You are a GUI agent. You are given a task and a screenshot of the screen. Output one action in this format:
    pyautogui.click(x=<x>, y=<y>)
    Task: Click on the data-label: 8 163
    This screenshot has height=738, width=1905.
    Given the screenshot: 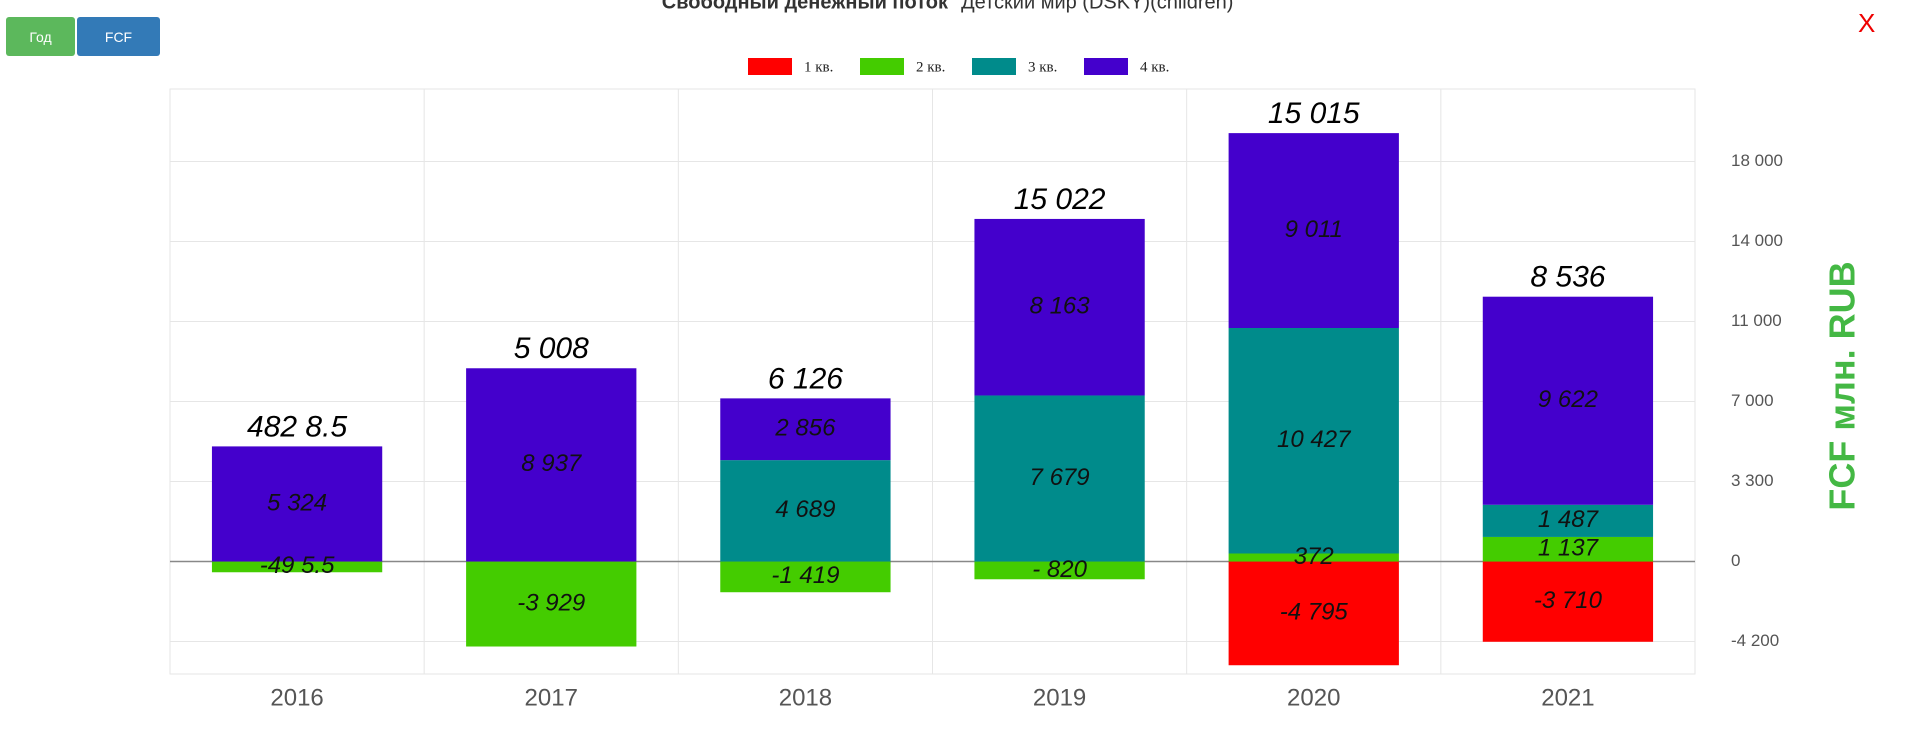 What is the action you would take?
    pyautogui.click(x=1060, y=306)
    